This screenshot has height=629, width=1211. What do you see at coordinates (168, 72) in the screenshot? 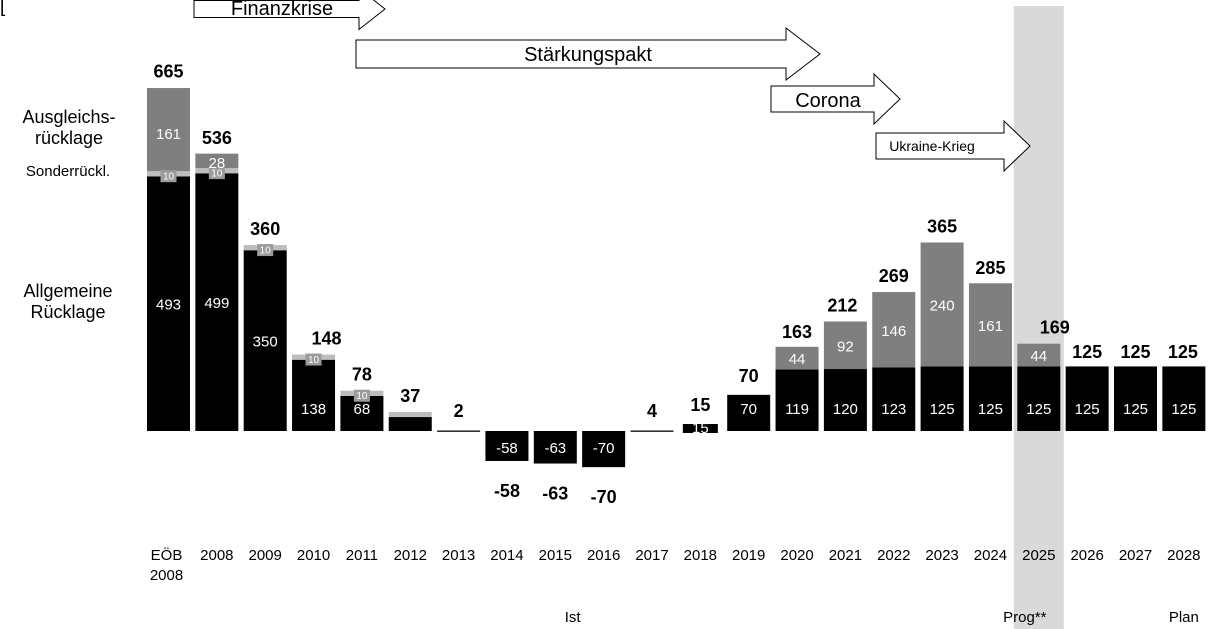
I see `total-label: 665` at bounding box center [168, 72].